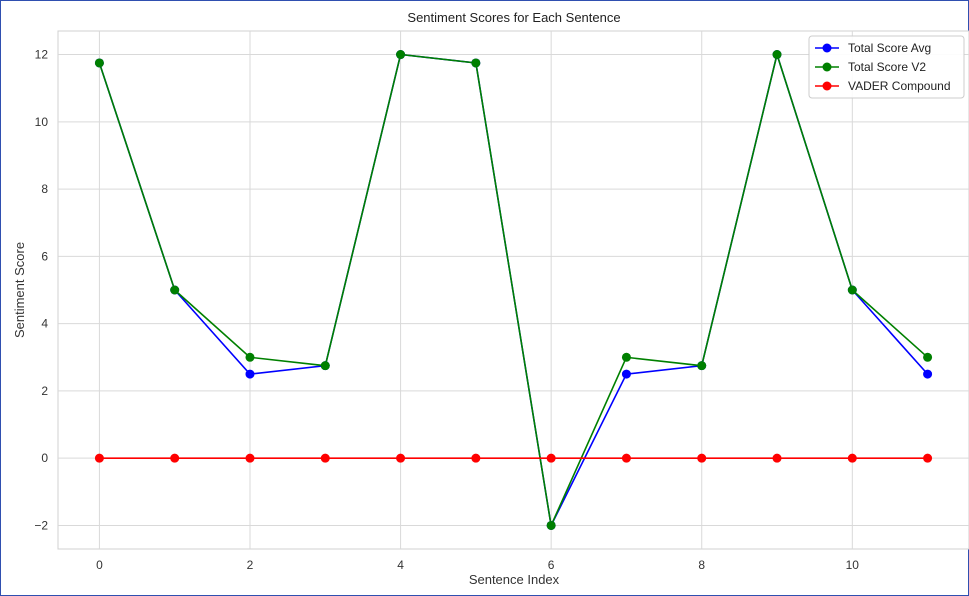  Describe the element at coordinates (853, 565) in the screenshot. I see `x-tick-label: 10` at that location.